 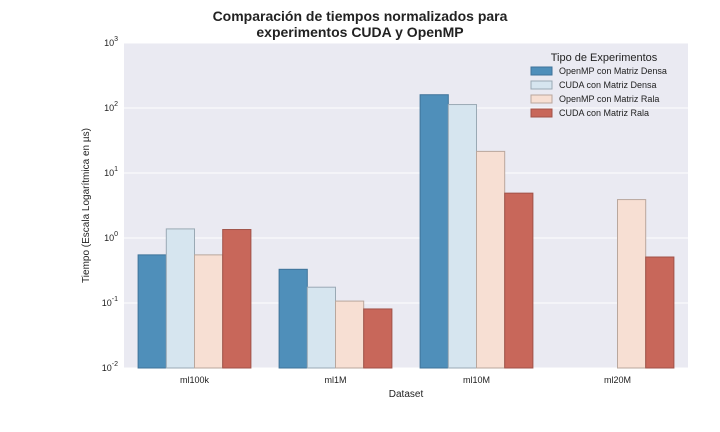 I want to click on x-tick-label: ml20M, so click(x=617, y=380).